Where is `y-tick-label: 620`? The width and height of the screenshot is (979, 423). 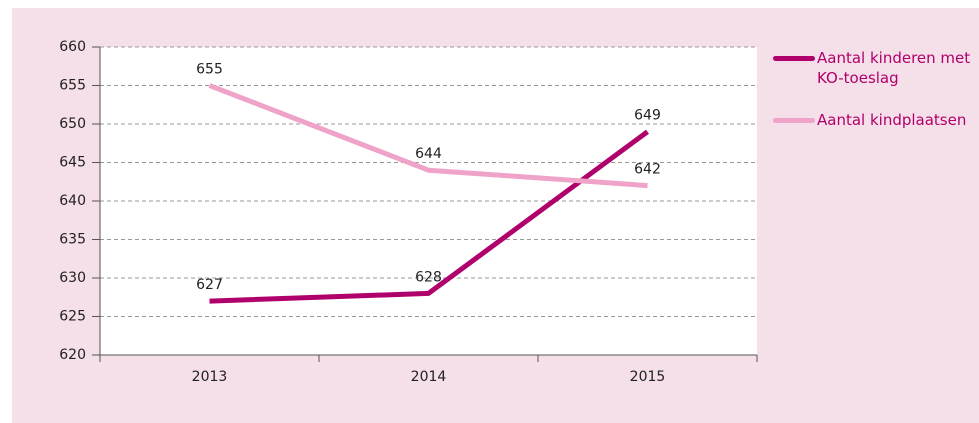
y-tick-label: 620 is located at coordinates (72, 355).